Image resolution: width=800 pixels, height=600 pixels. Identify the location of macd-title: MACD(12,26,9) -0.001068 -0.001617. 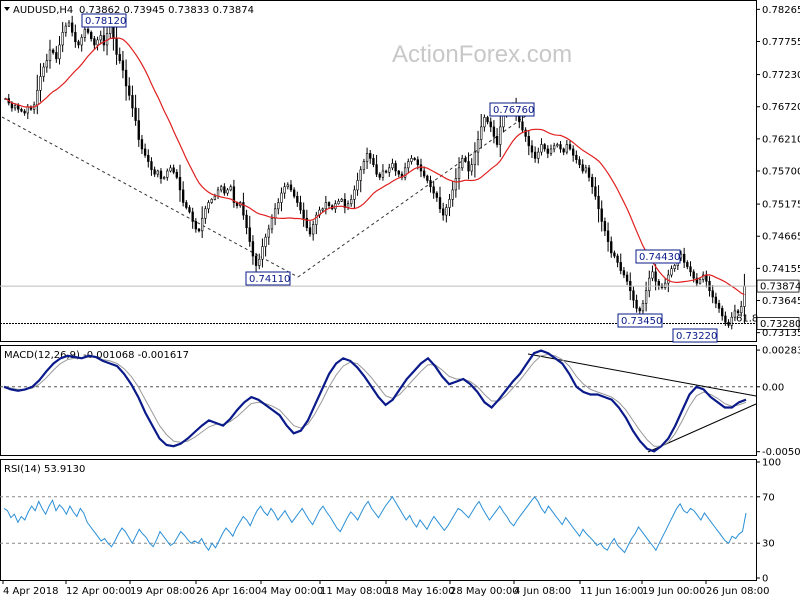
(96, 355).